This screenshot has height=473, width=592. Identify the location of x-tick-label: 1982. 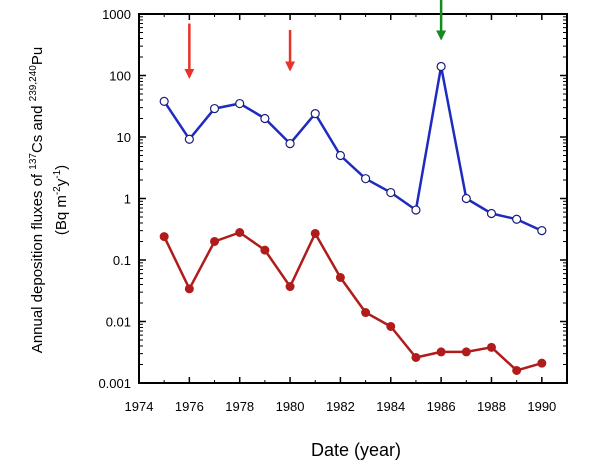
(340, 406).